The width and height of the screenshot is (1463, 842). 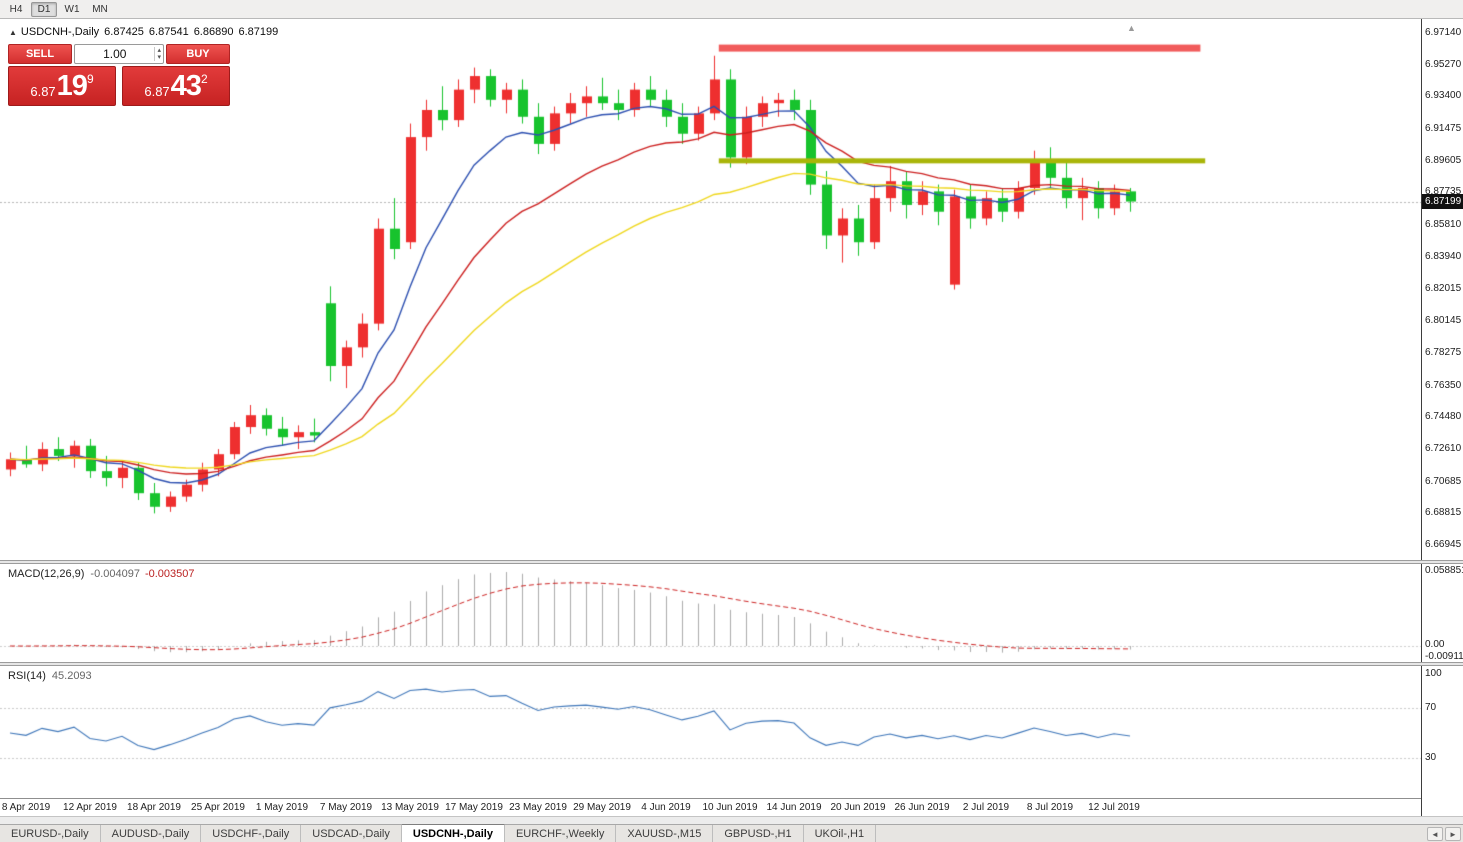 I want to click on date-axis-label: 10 Jun 2019, so click(x=730, y=807).